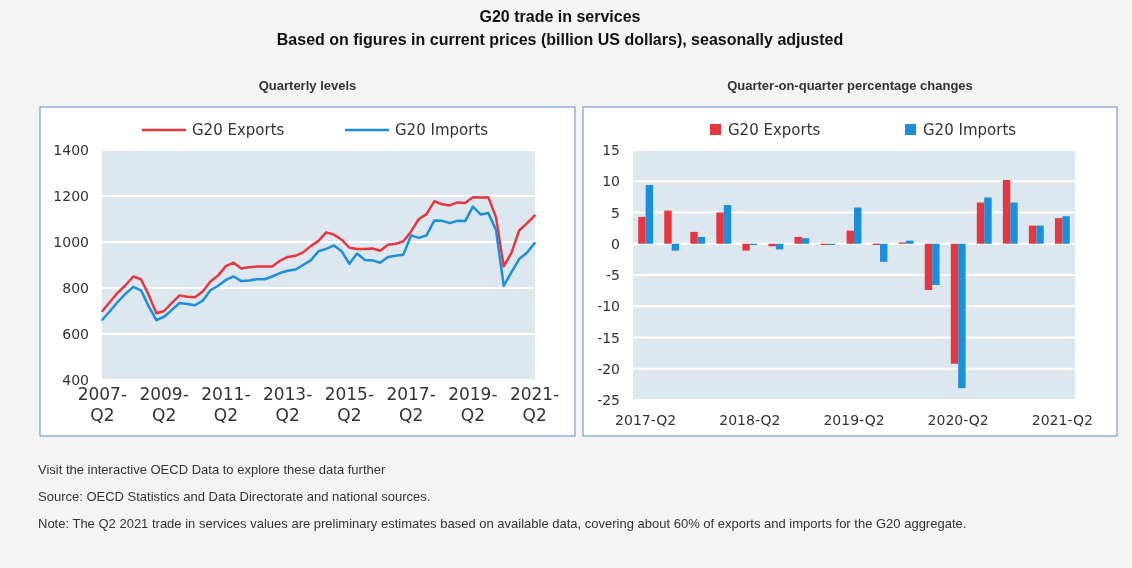 This screenshot has height=568, width=1132. Describe the element at coordinates (75, 288) in the screenshot. I see `y-tick-label: 800` at that location.